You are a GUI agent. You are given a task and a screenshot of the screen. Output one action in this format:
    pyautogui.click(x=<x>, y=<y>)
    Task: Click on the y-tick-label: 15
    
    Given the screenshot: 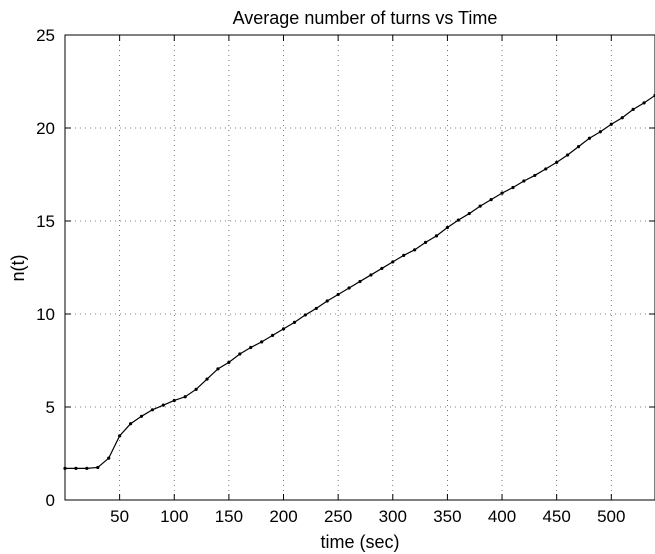 What is the action you would take?
    pyautogui.click(x=45, y=221)
    